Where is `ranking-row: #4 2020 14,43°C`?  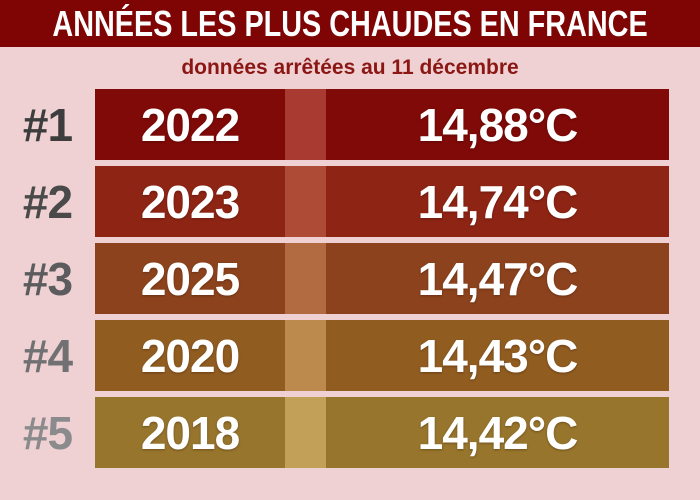 ranking-row: #4 2020 14,43°C is located at coordinates (350, 355).